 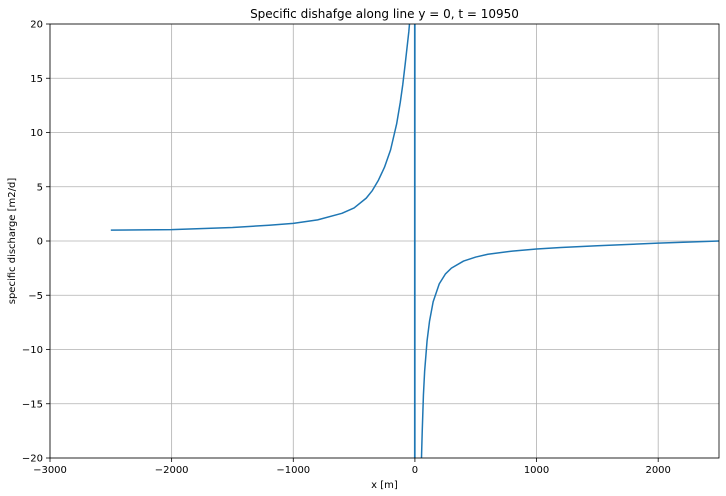 What do you see at coordinates (12, 241) in the screenshot?
I see `y-axis-label: specific discharge [m2/d]` at bounding box center [12, 241].